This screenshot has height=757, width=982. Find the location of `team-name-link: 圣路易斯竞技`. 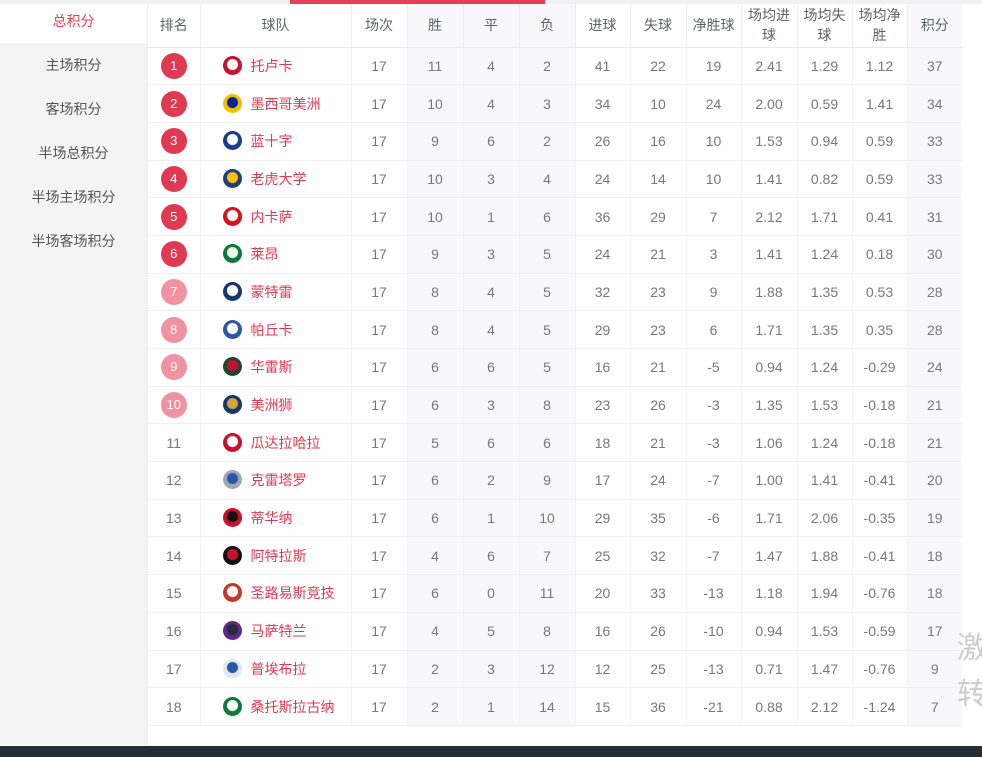

team-name-link: 圣路易斯竞技 is located at coordinates (292, 593).